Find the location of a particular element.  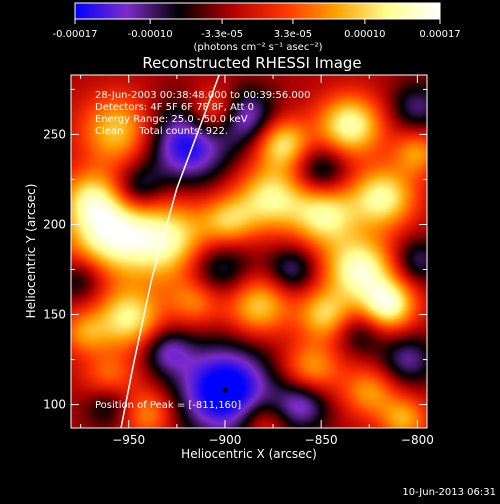

info-line-time: 28-Jun-2003 00:38:48.000 to 00:39:56.000 is located at coordinates (203, 95).